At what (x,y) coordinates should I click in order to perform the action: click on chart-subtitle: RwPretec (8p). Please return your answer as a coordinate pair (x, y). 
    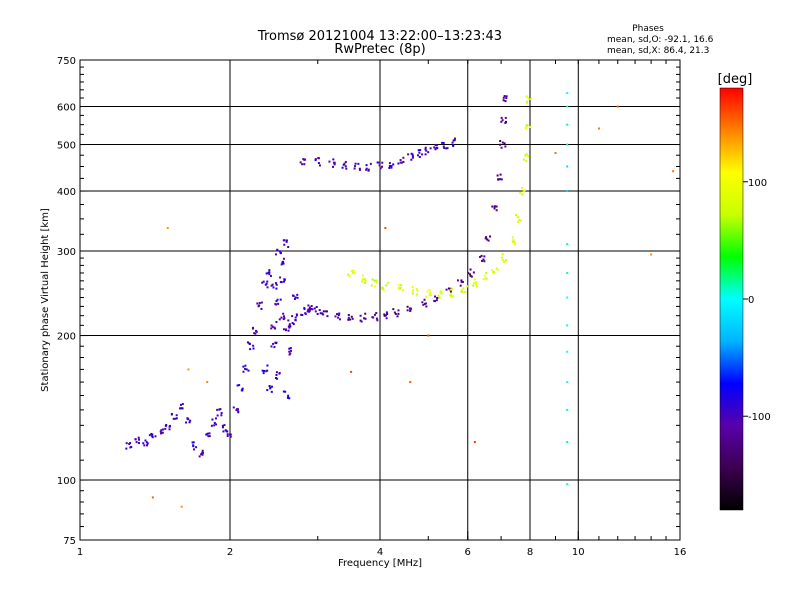
    Looking at the image, I should click on (379, 49).